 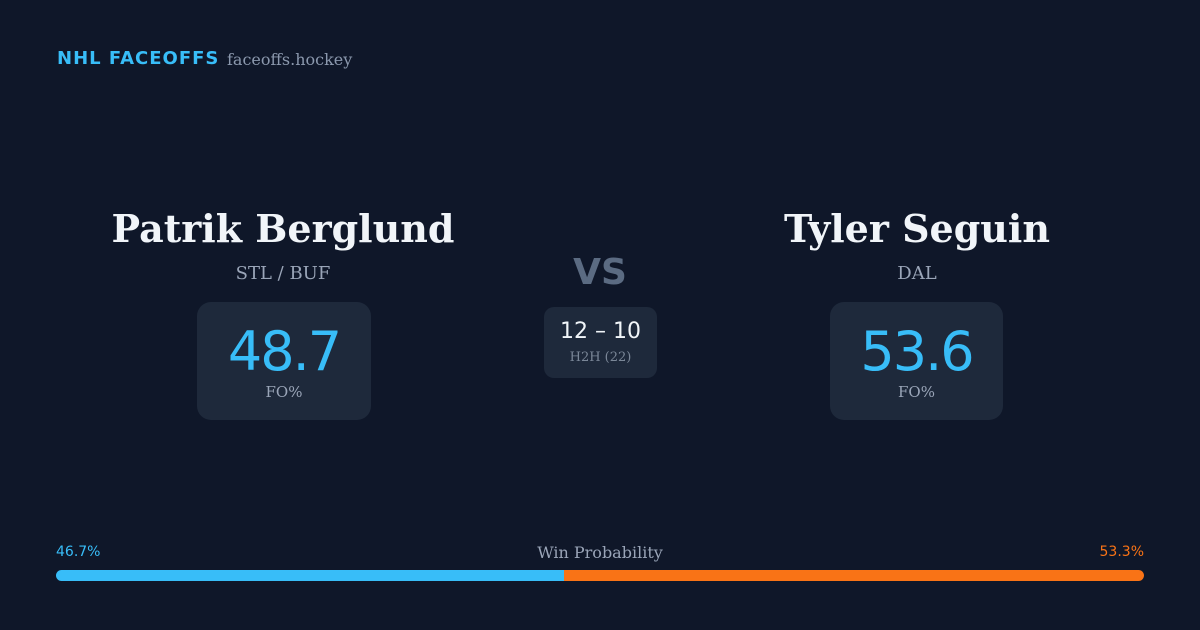 What do you see at coordinates (600, 552) in the screenshot?
I see `win-prob-title: Win Probability` at bounding box center [600, 552].